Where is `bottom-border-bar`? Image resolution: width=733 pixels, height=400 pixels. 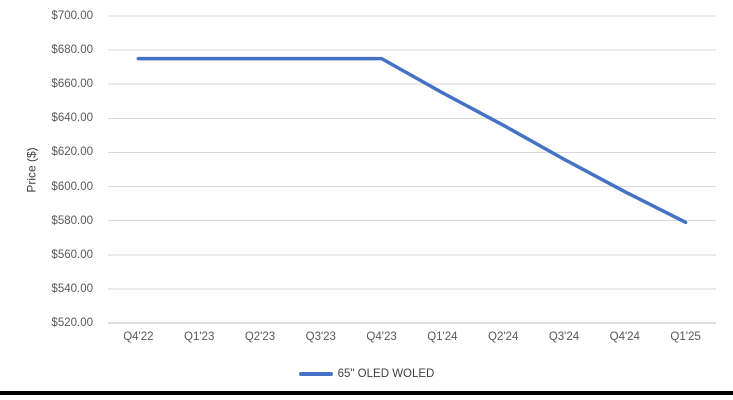 bottom-border-bar is located at coordinates (366, 393).